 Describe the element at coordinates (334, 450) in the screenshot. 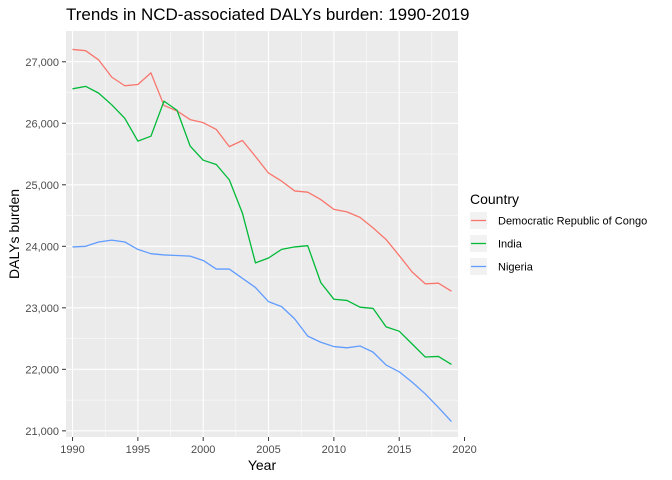

I see `x-tick-label: 2010` at that location.